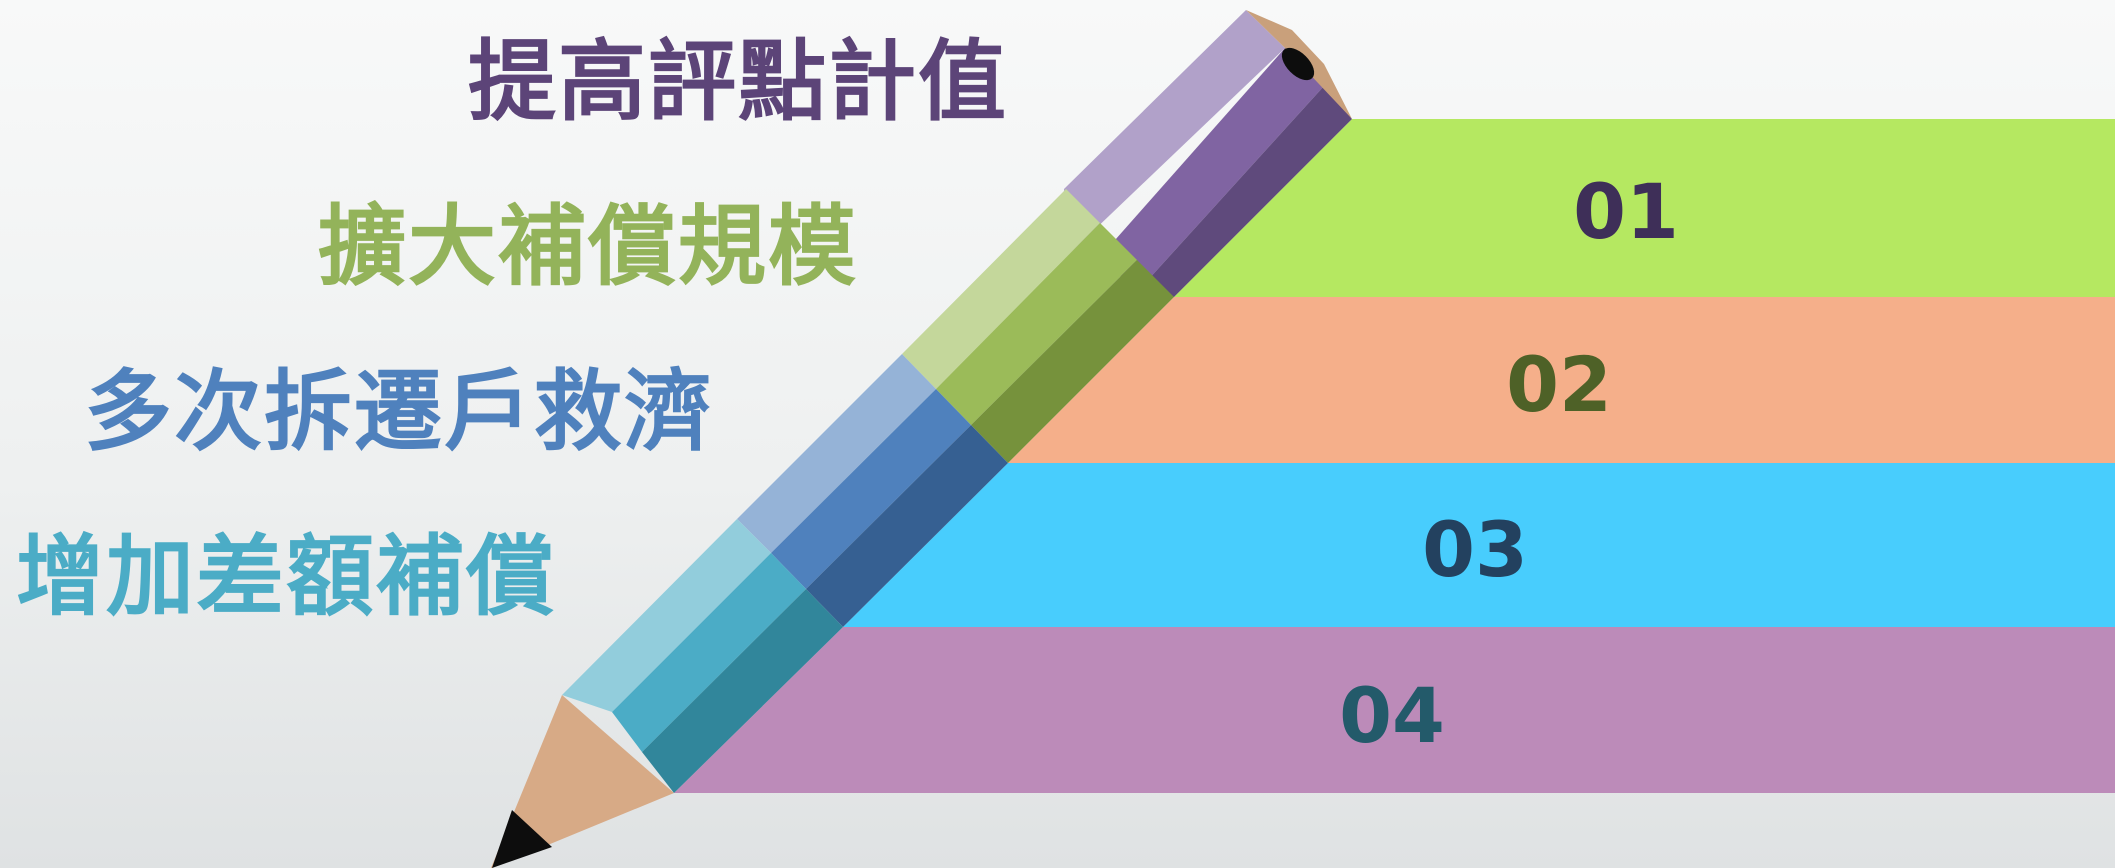 The image size is (2115, 868). What do you see at coordinates (1392, 715) in the screenshot?
I see `band-number-04: 04` at bounding box center [1392, 715].